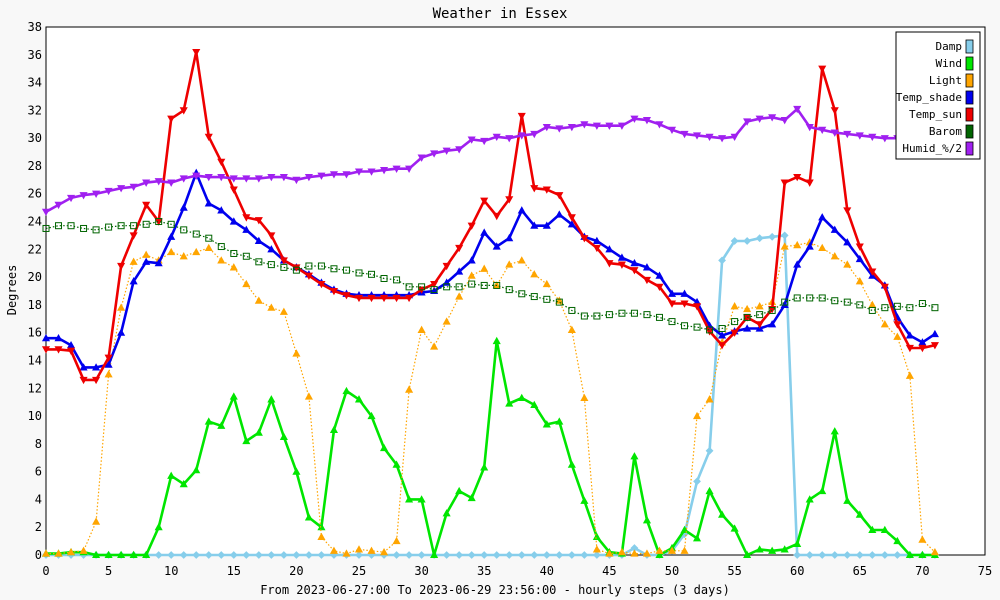  What do you see at coordinates (38, 472) in the screenshot?
I see `y-tick-label: 6` at bounding box center [38, 472].